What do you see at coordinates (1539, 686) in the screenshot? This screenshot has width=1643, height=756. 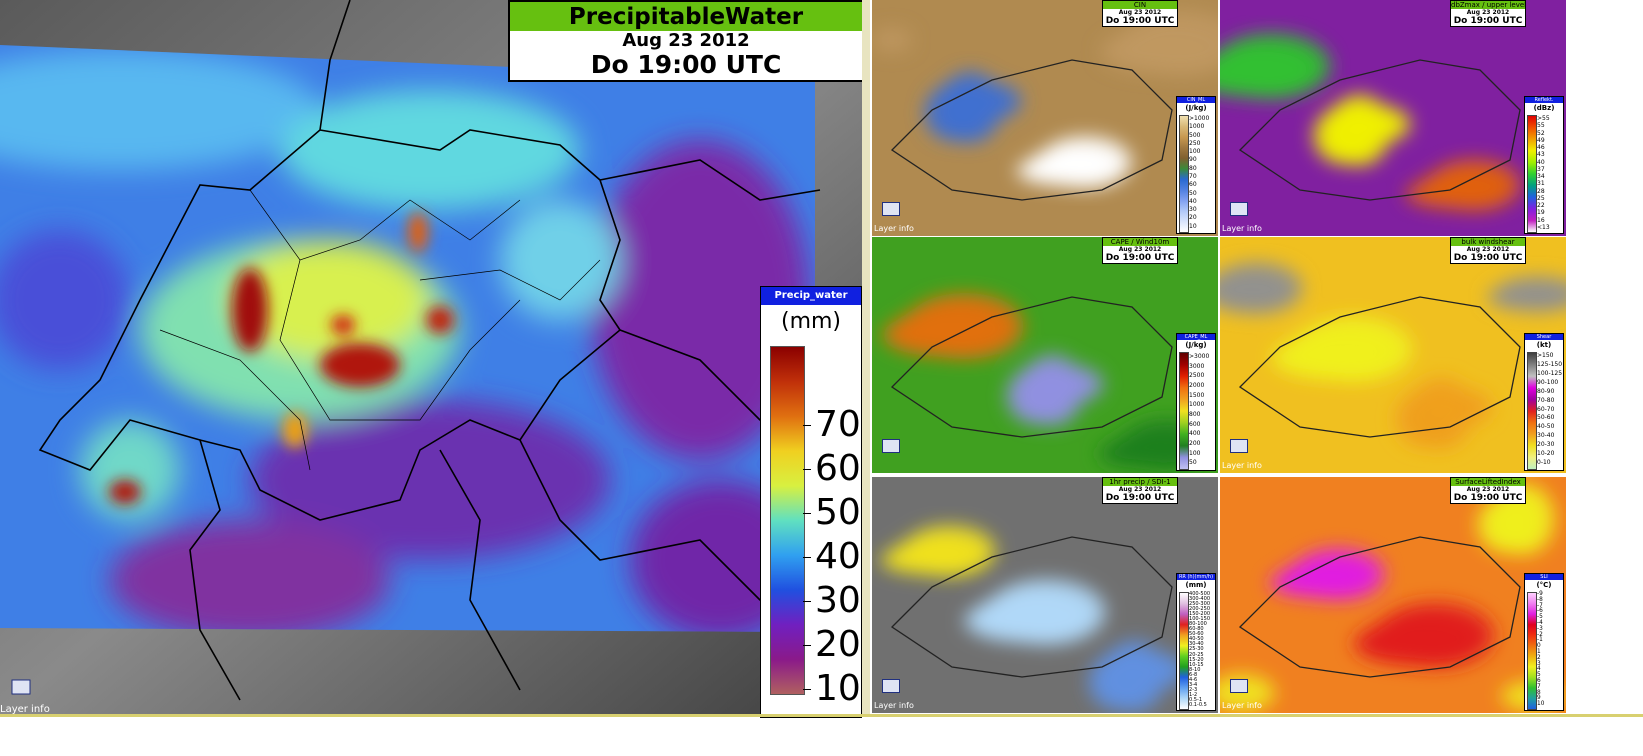 I see `panel-legend-label: 7` at bounding box center [1539, 686].